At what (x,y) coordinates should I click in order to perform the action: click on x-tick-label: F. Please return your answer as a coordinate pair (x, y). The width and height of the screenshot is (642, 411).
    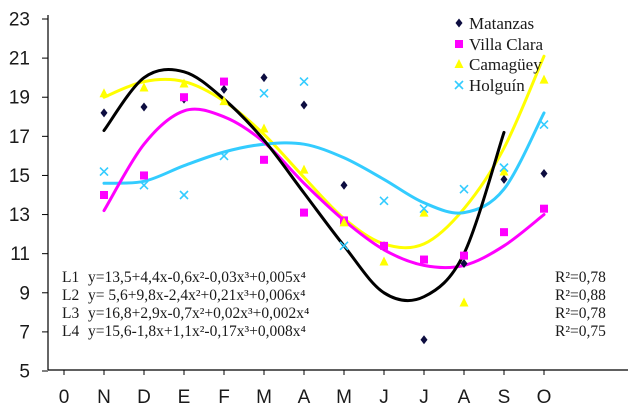
    Looking at the image, I should click on (224, 397).